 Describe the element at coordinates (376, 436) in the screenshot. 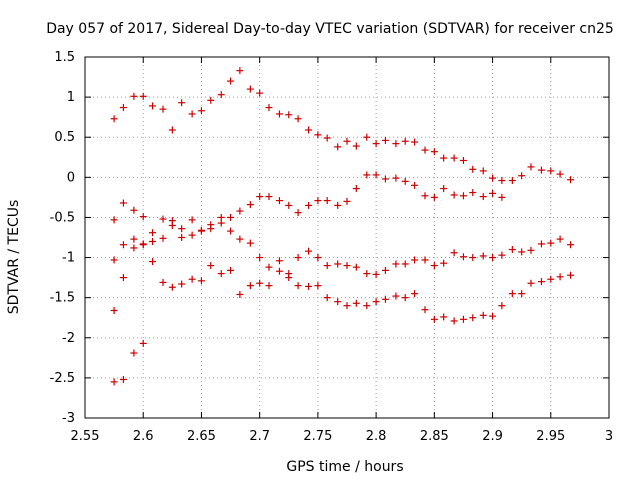

I see `x-tick-label: 2.8` at that location.